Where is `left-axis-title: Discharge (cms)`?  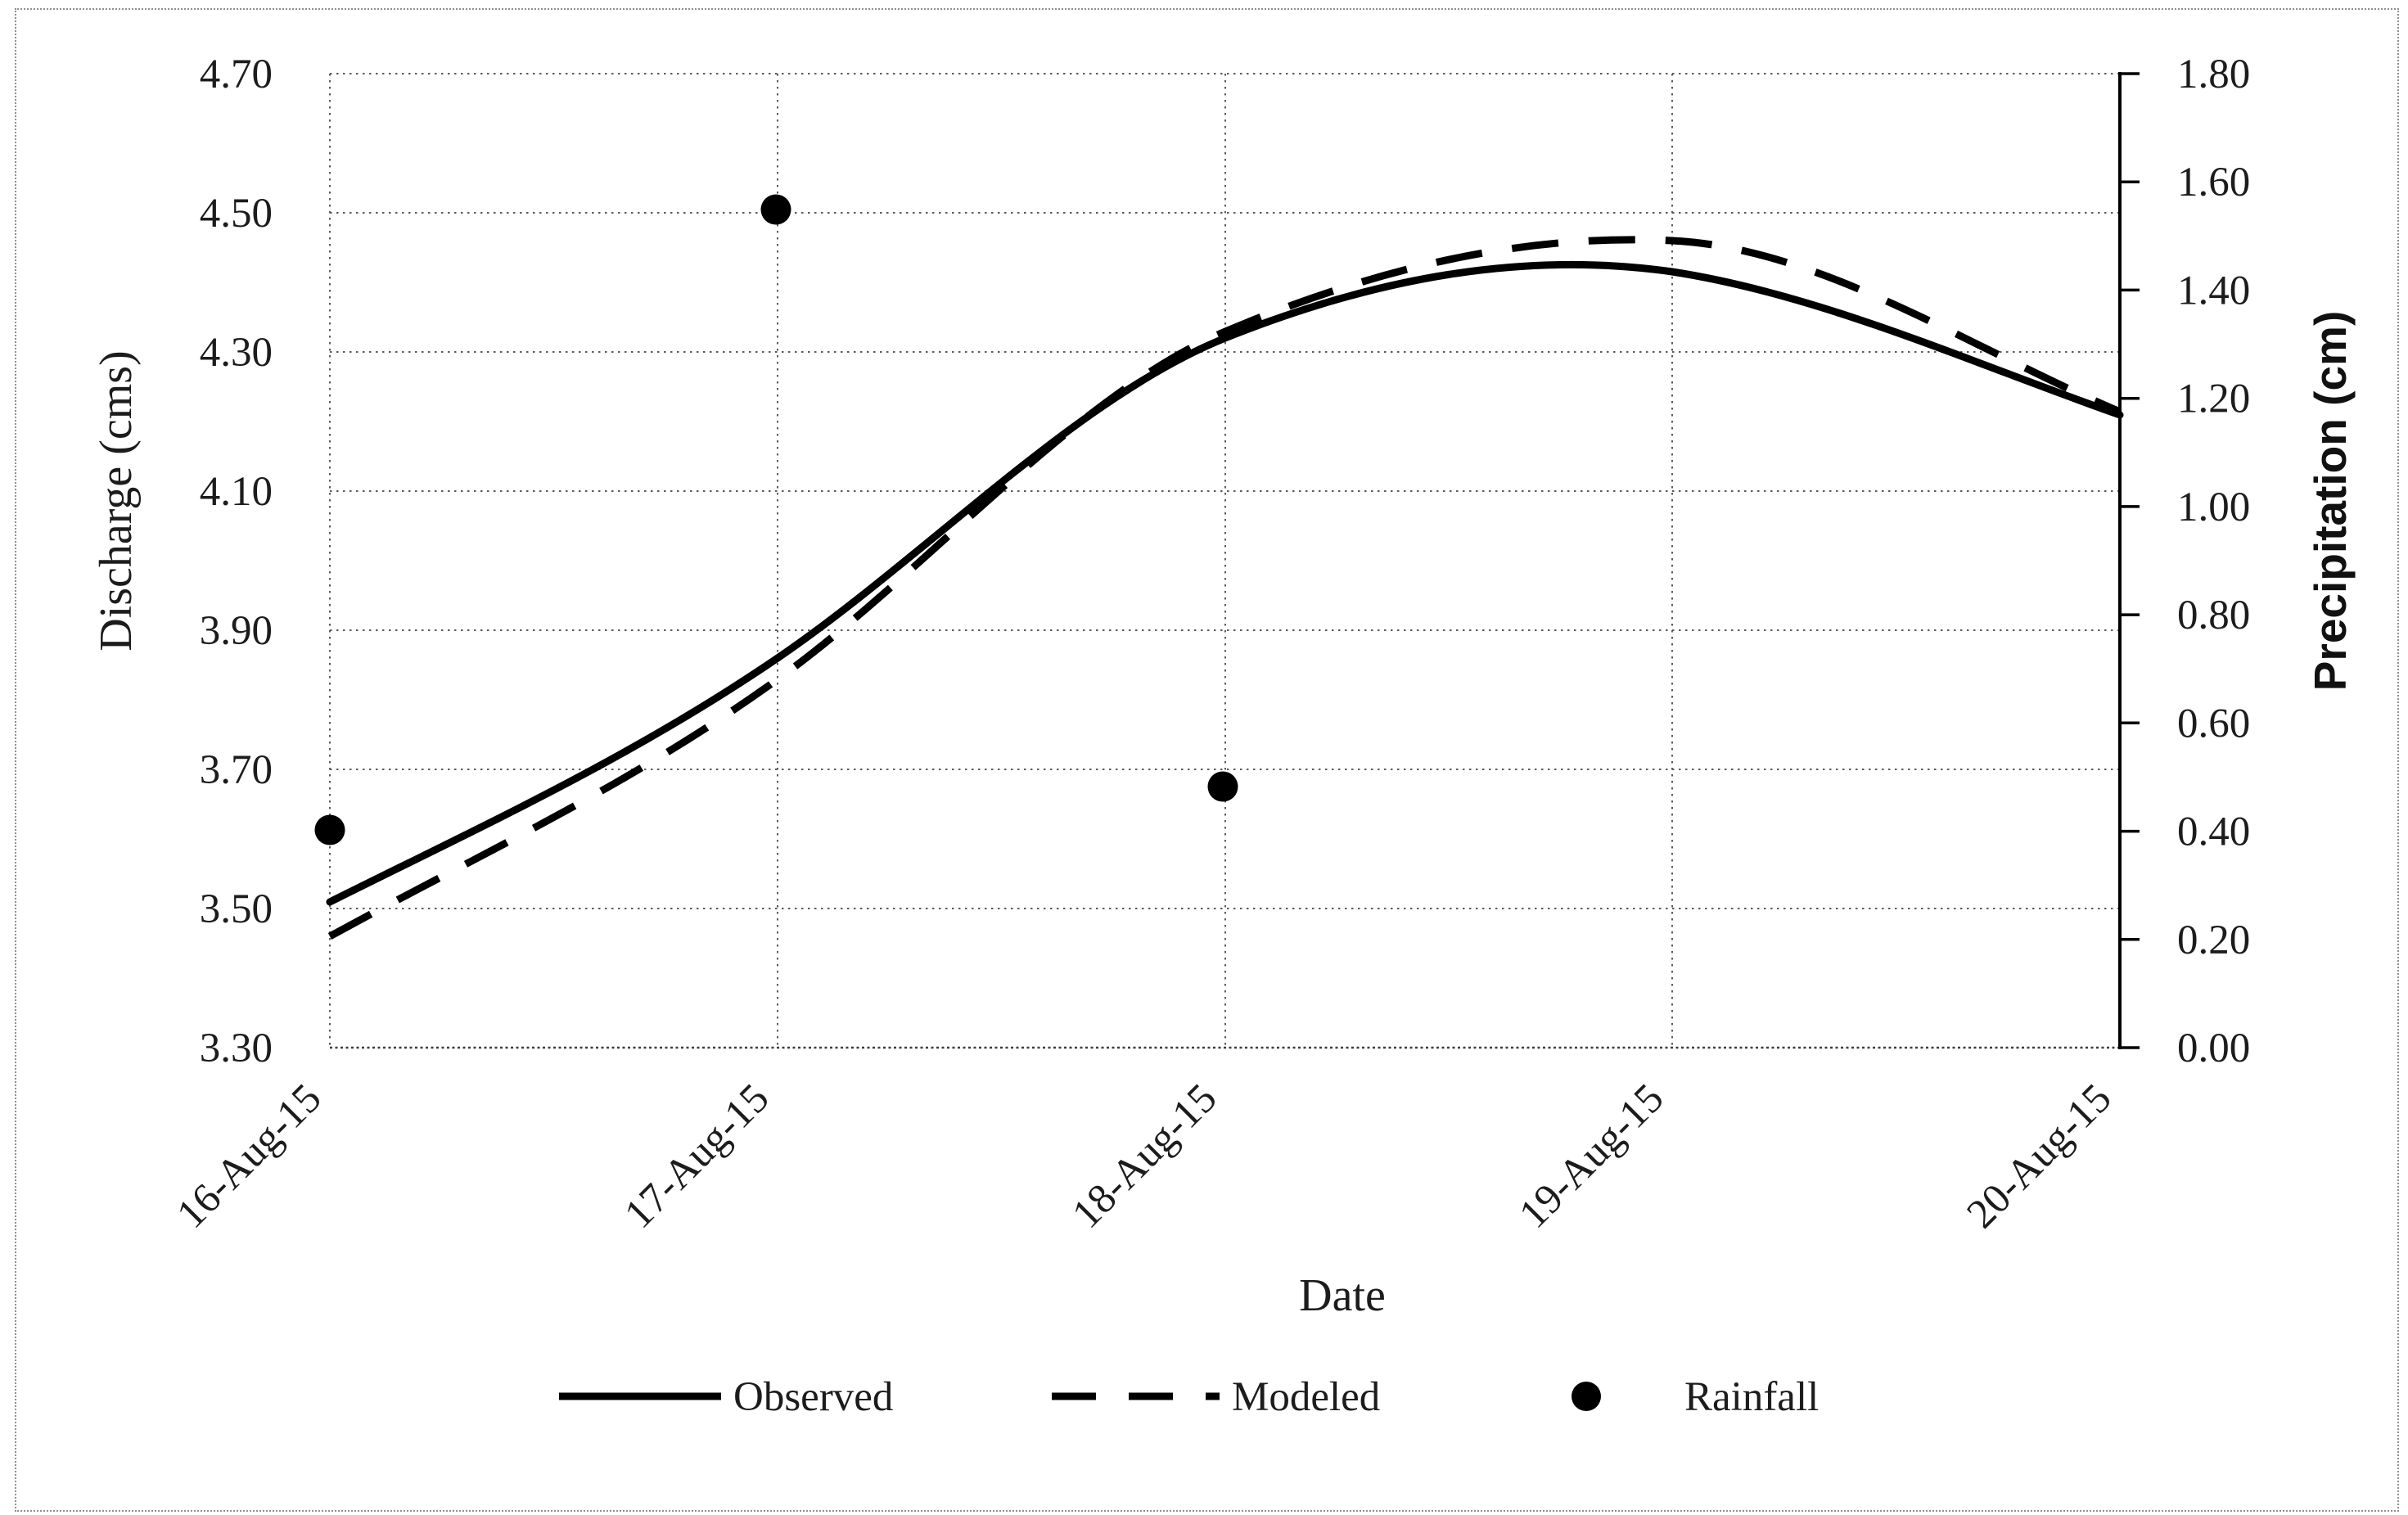 left-axis-title: Discharge (cms) is located at coordinates (117, 501).